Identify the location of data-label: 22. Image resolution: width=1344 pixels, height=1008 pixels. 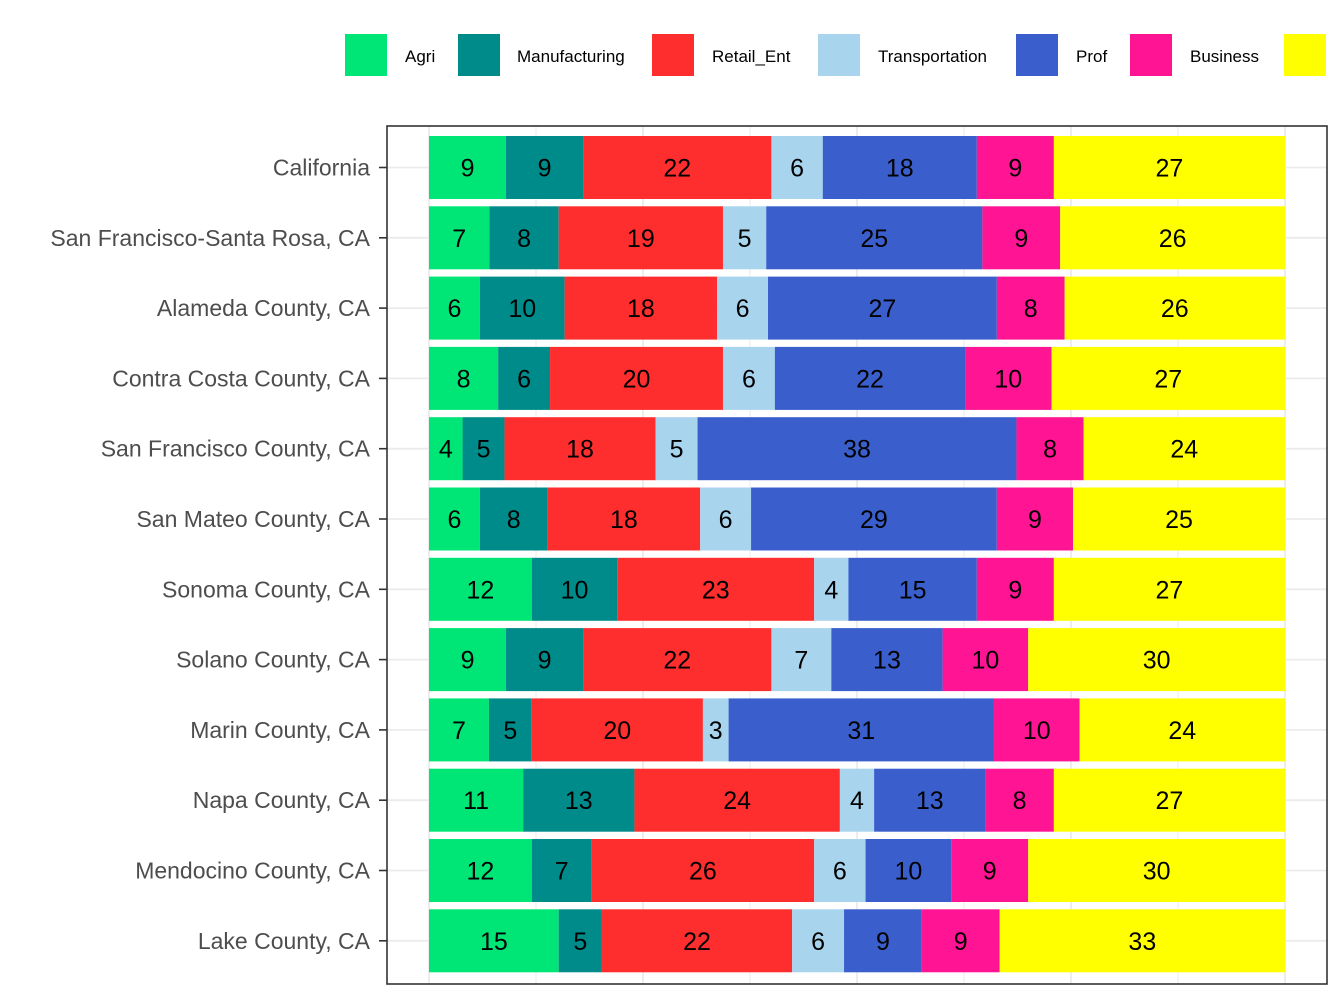
(677, 169).